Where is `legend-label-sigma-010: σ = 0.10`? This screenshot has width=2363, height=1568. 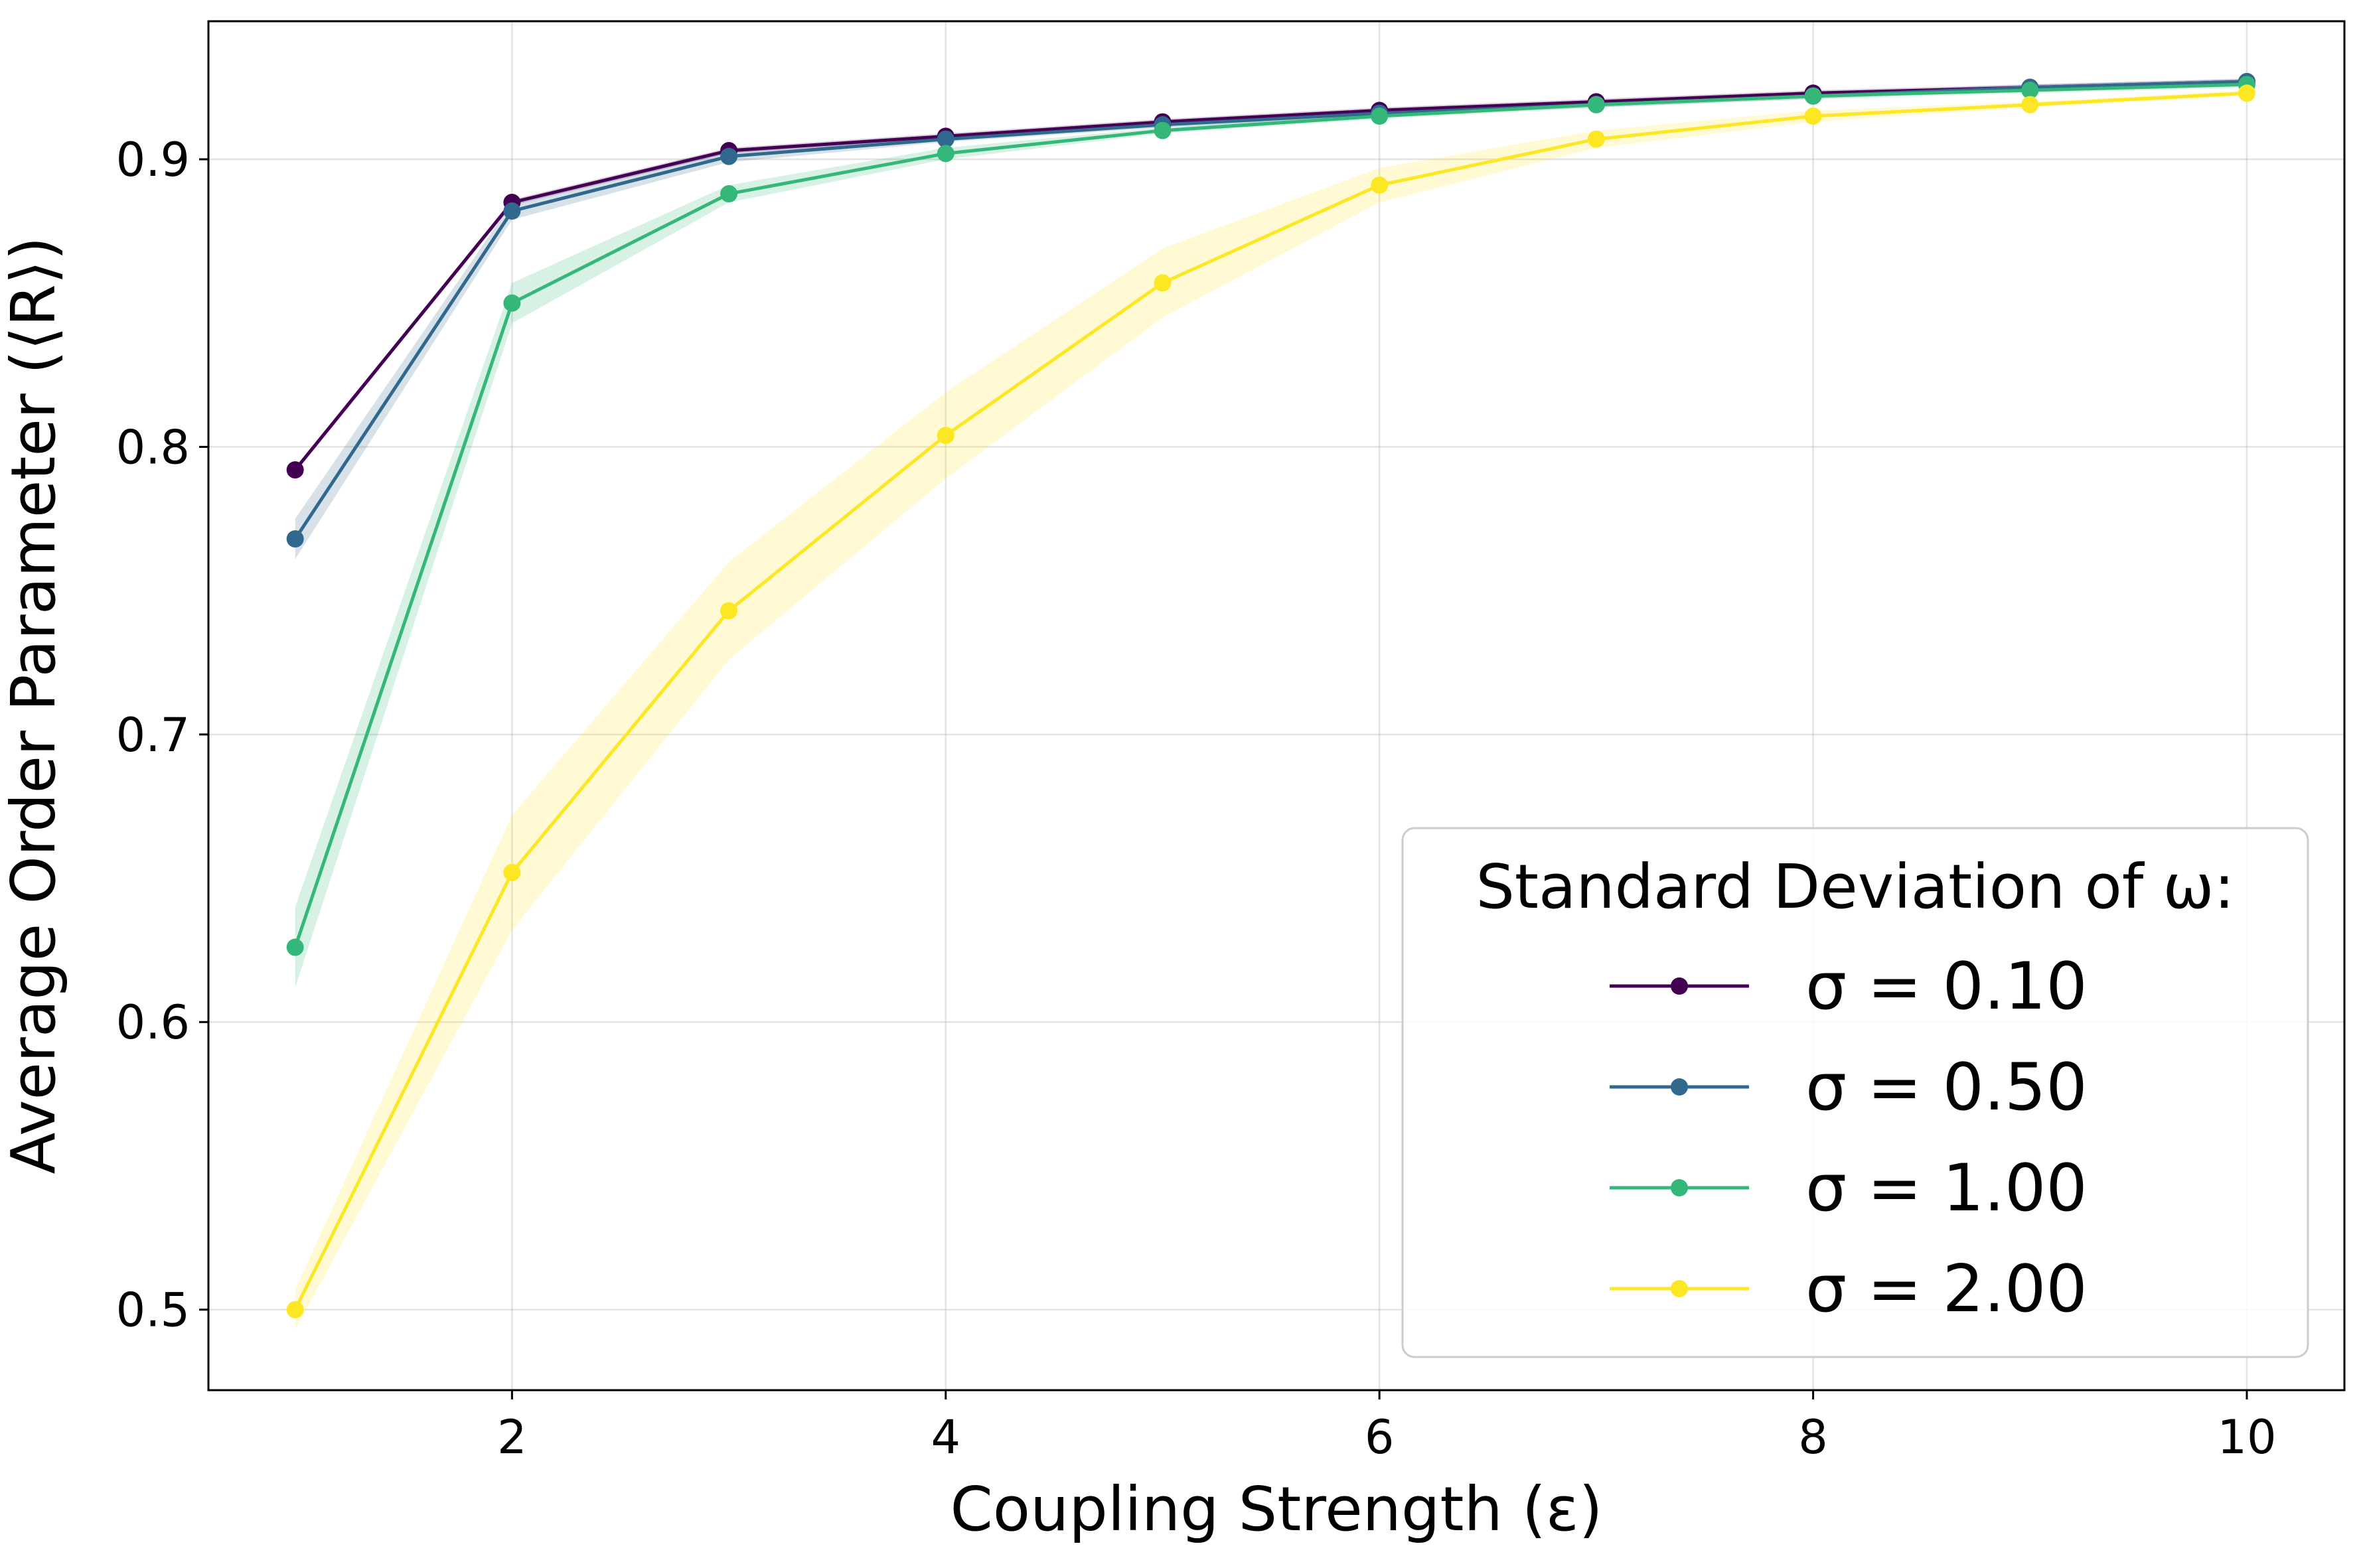 legend-label-sigma-010: σ = 0.10 is located at coordinates (1947, 987).